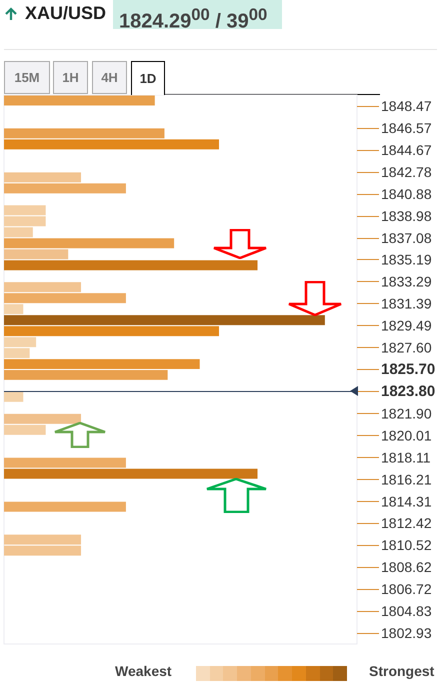 This screenshot has width=445, height=685. Describe the element at coordinates (406, 348) in the screenshot. I see `y-tick-label: 1827.60` at that location.